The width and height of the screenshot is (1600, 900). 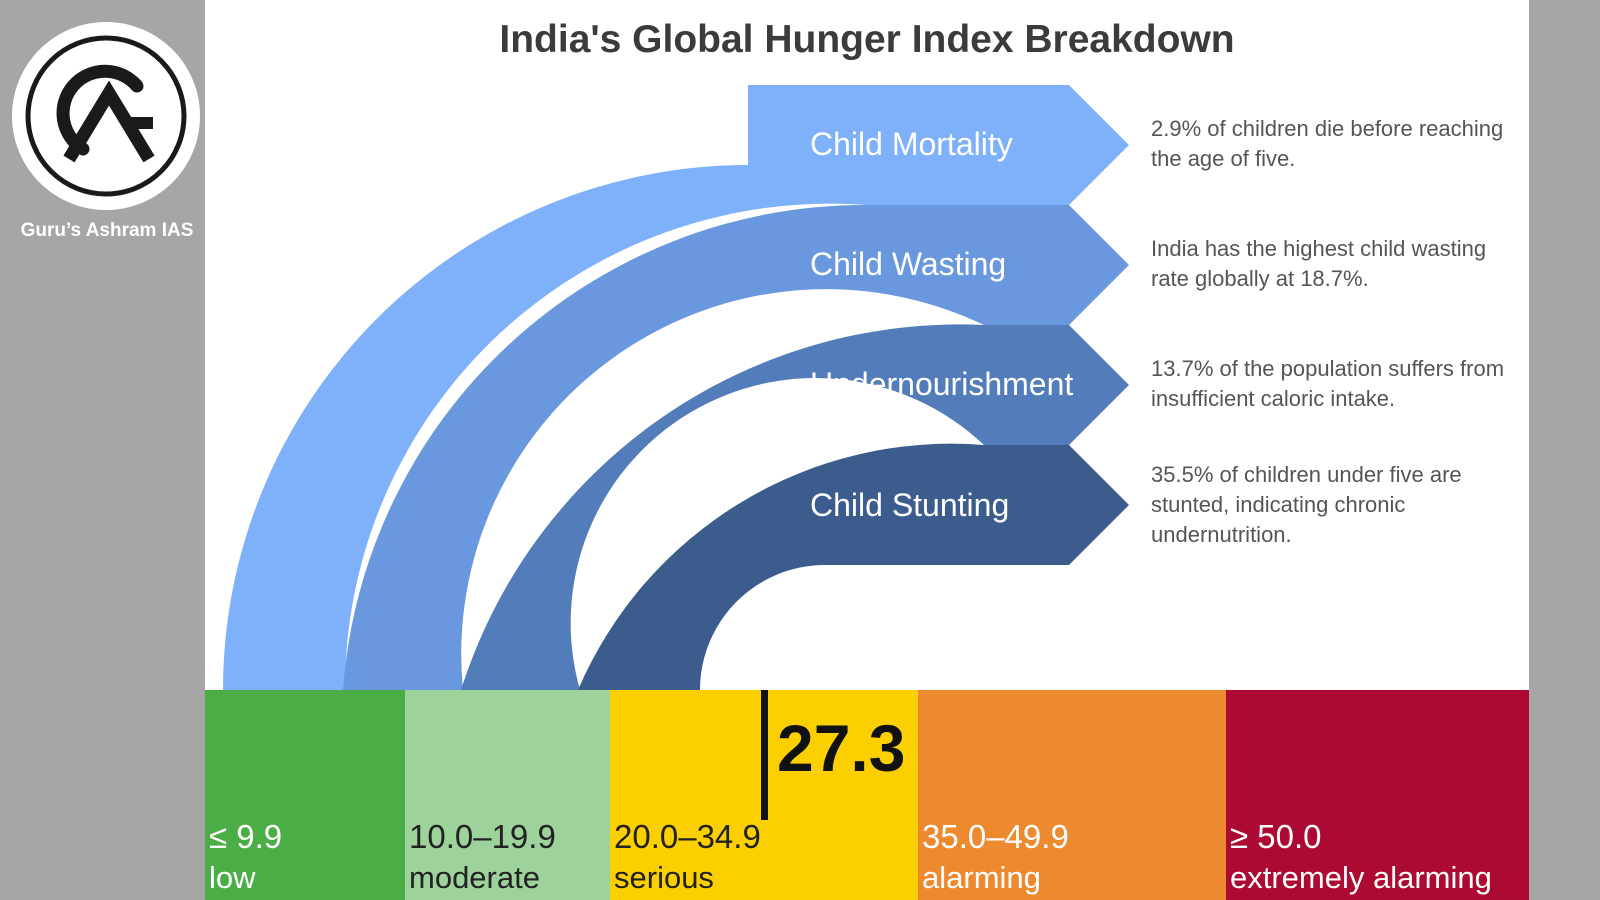 What do you see at coordinates (482, 836) in the screenshot?
I see `segment-range: 10.0–19.9` at bounding box center [482, 836].